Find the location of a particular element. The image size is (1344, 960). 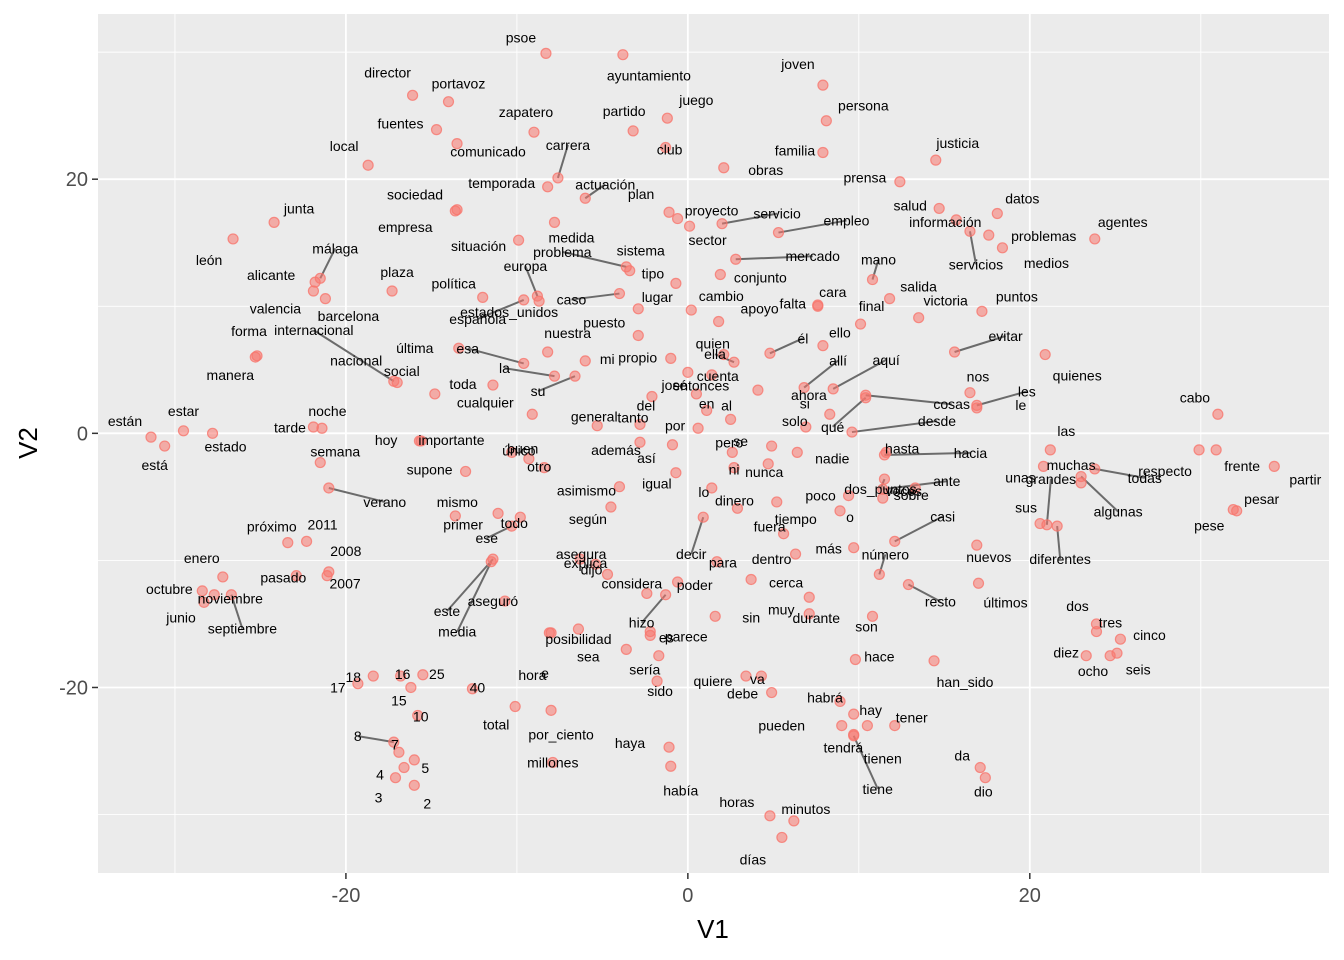

point-label: conjunto is located at coordinates (760, 277).